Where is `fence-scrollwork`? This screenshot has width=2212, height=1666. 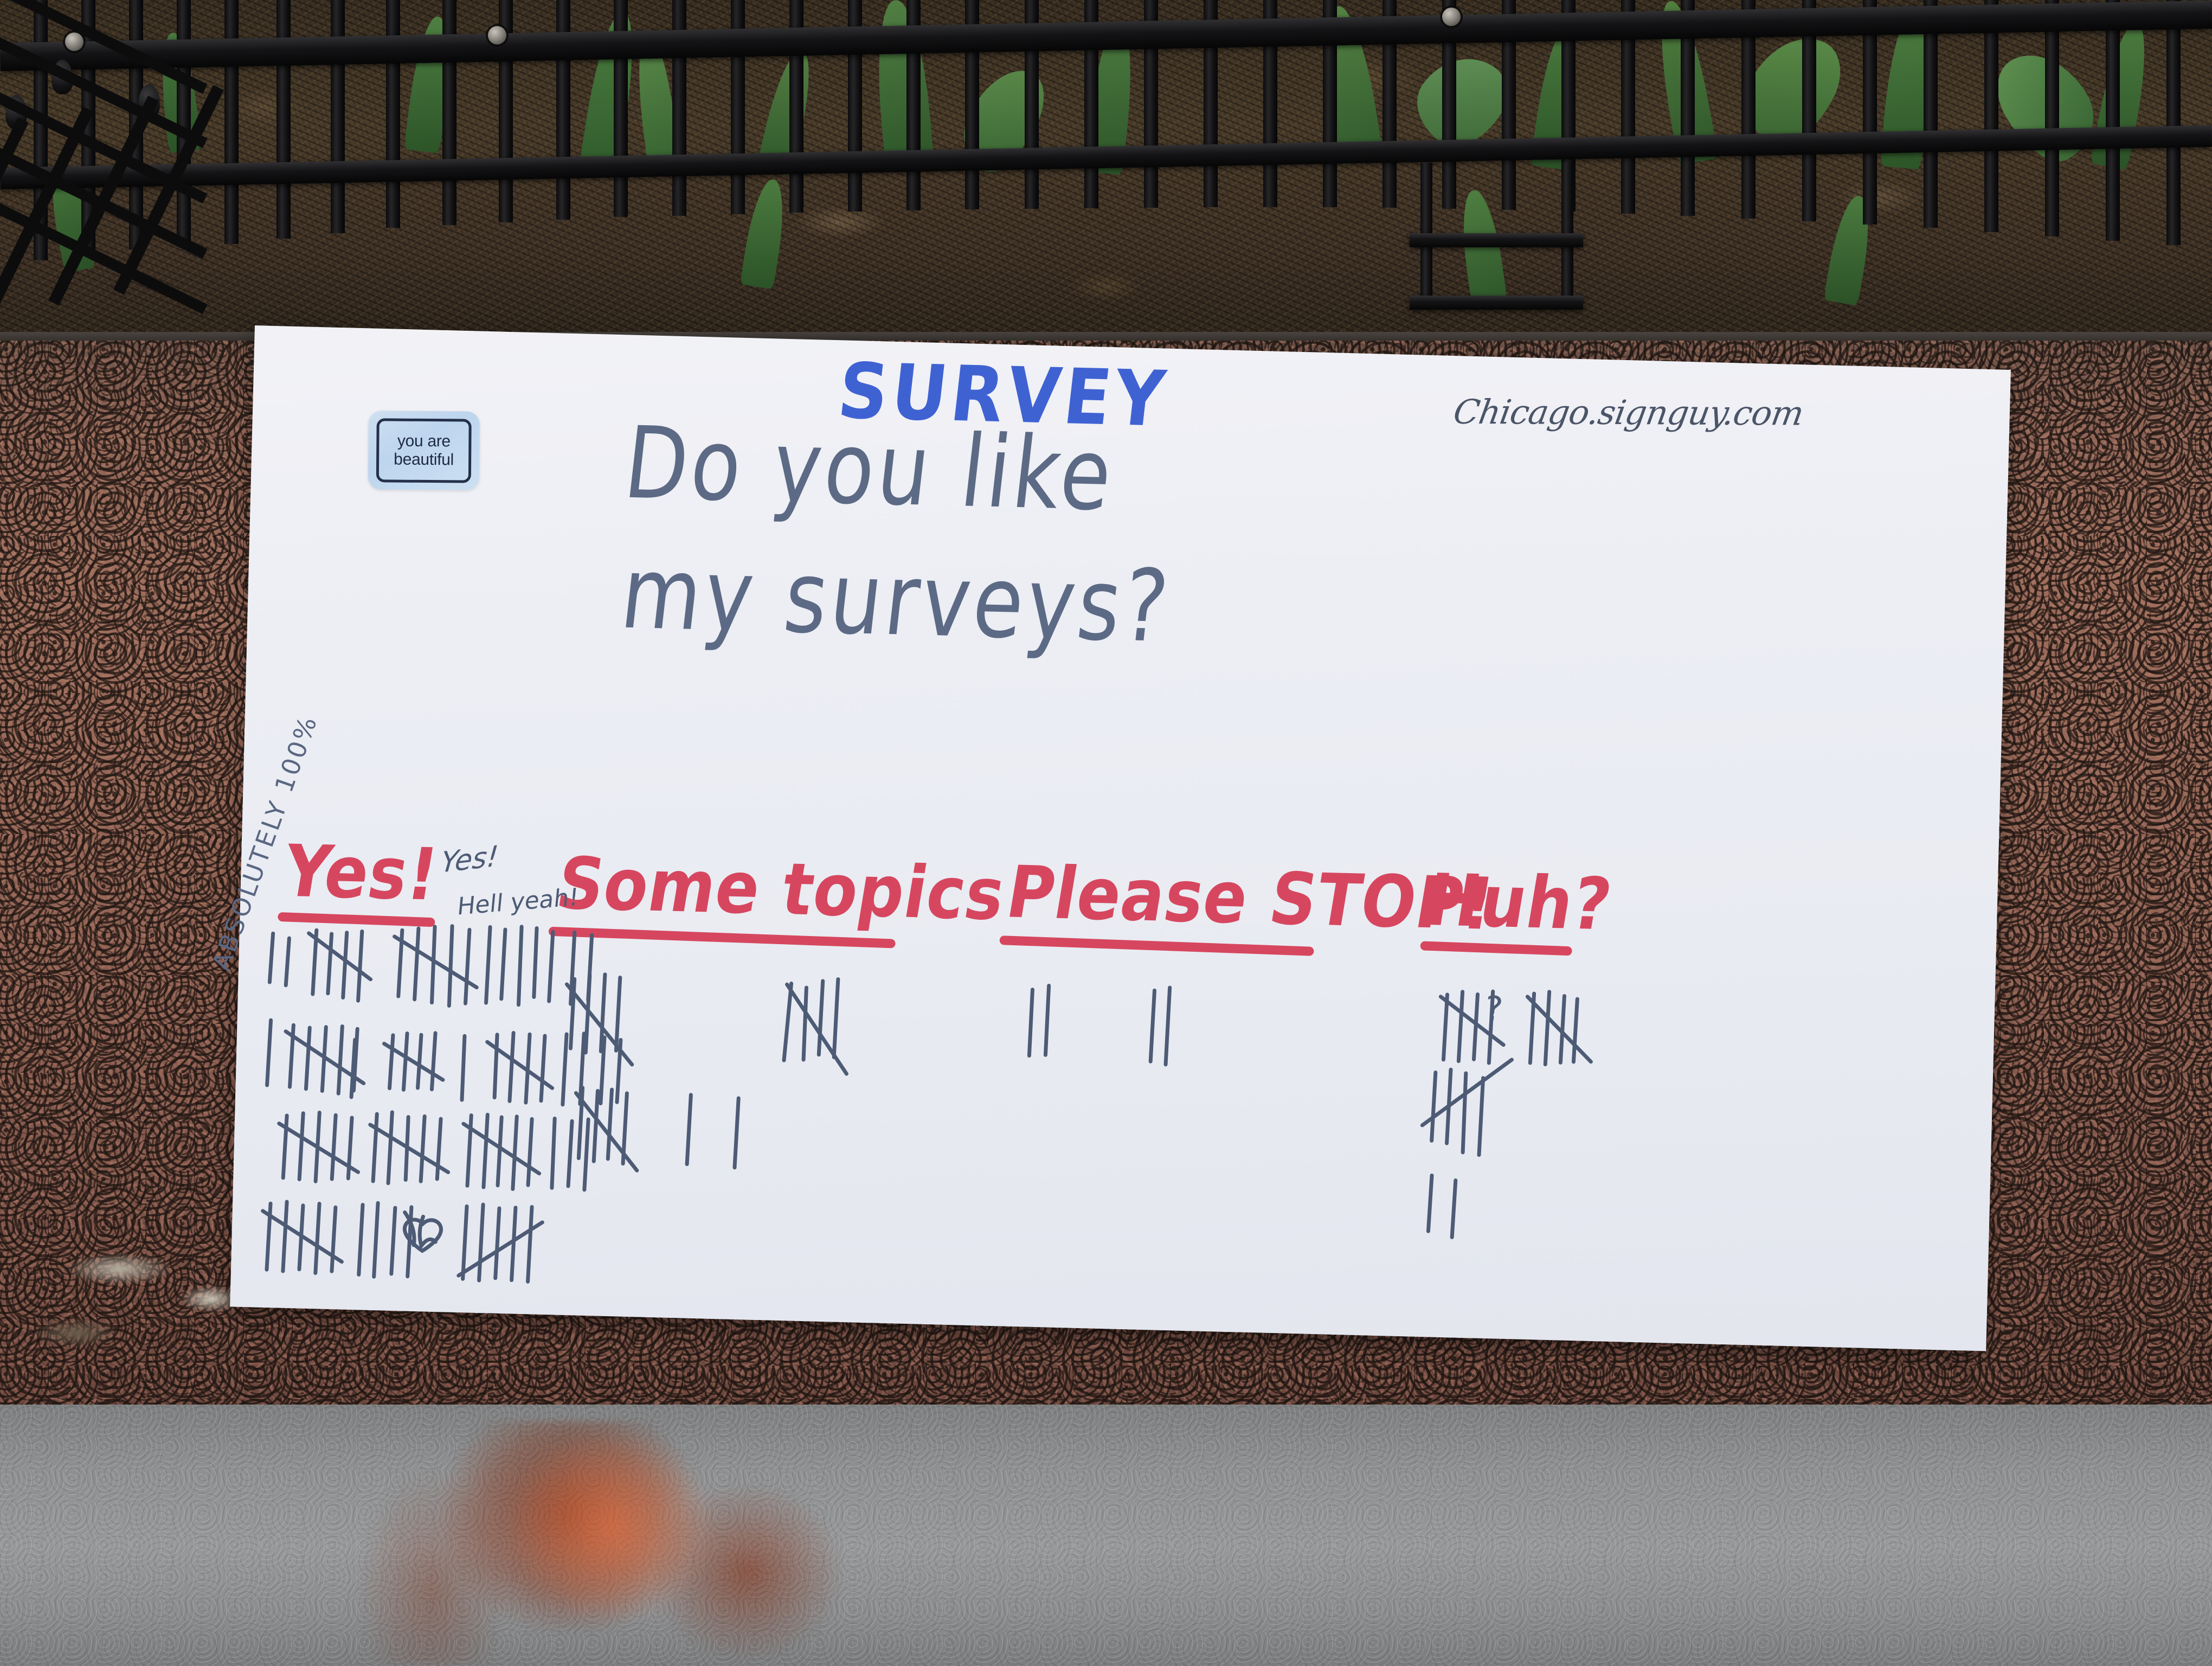 fence-scrollwork is located at coordinates (112, 164).